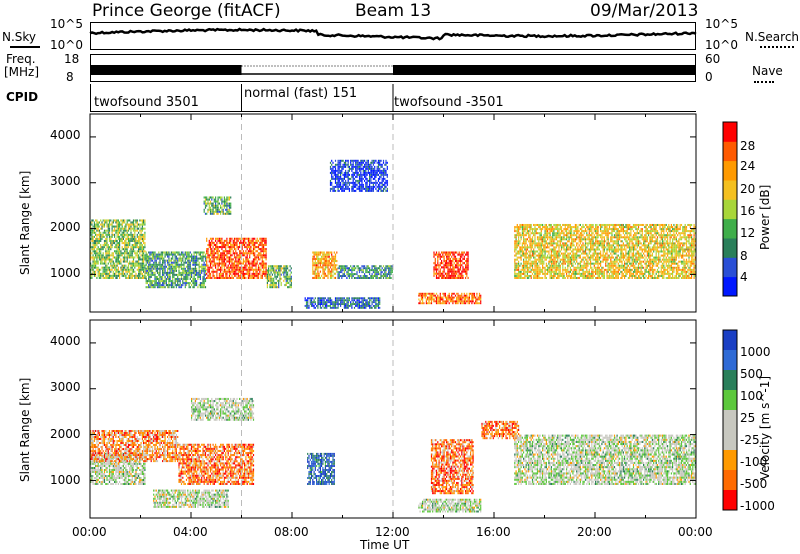 The image size is (800, 554). Describe the element at coordinates (72, 59) in the screenshot. I see `freq-tick-top: 18` at that location.